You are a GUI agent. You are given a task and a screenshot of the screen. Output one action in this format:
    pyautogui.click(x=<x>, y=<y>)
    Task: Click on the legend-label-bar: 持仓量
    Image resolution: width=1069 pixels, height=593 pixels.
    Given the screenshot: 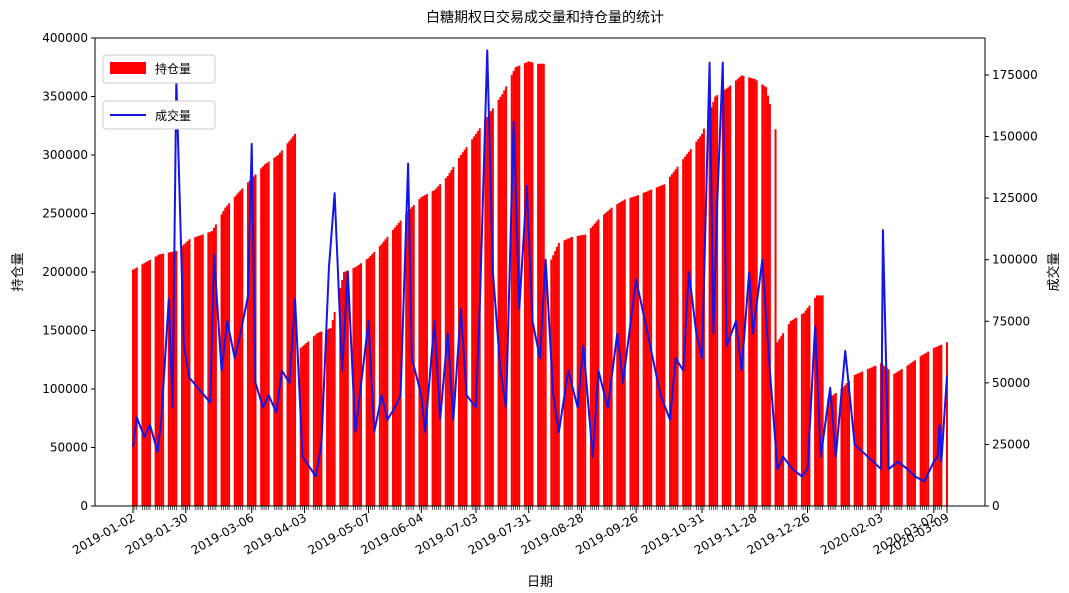 What is the action you would take?
    pyautogui.click(x=173, y=68)
    